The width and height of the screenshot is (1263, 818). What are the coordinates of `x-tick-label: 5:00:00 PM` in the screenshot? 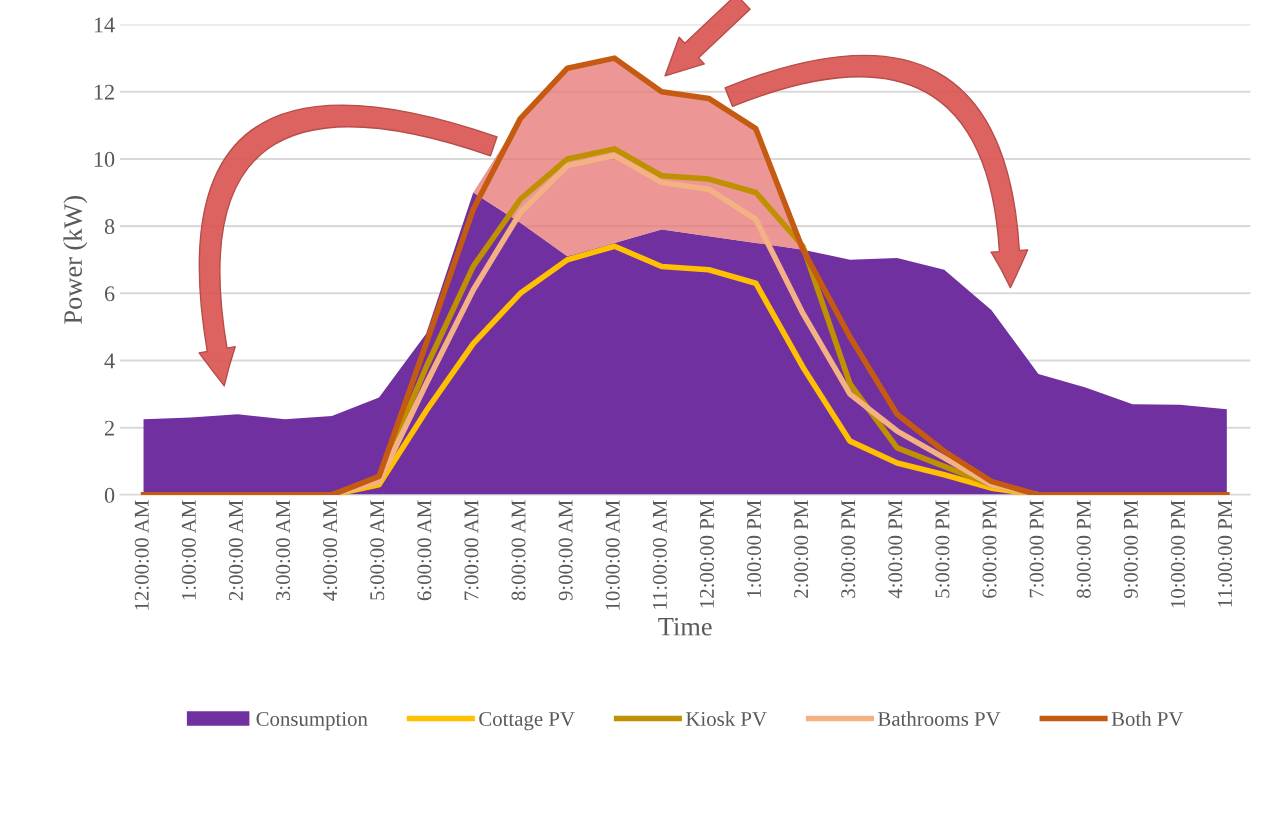 It's located at (942, 549).